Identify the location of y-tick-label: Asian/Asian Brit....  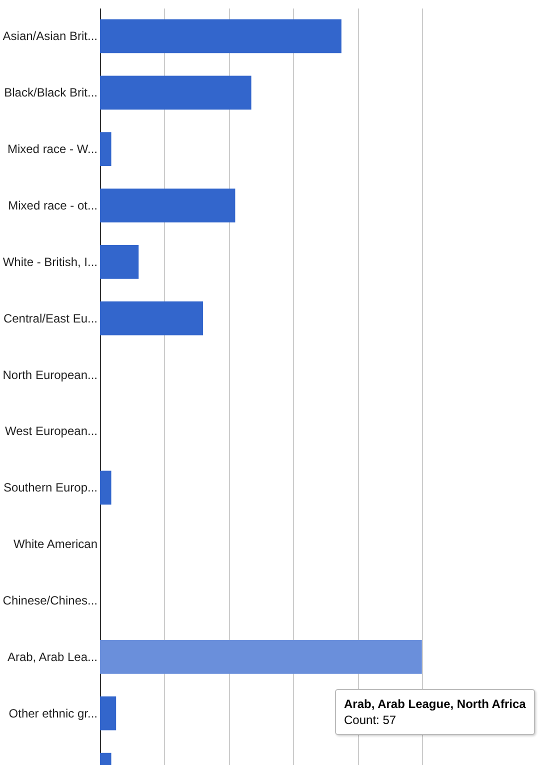
(50, 36).